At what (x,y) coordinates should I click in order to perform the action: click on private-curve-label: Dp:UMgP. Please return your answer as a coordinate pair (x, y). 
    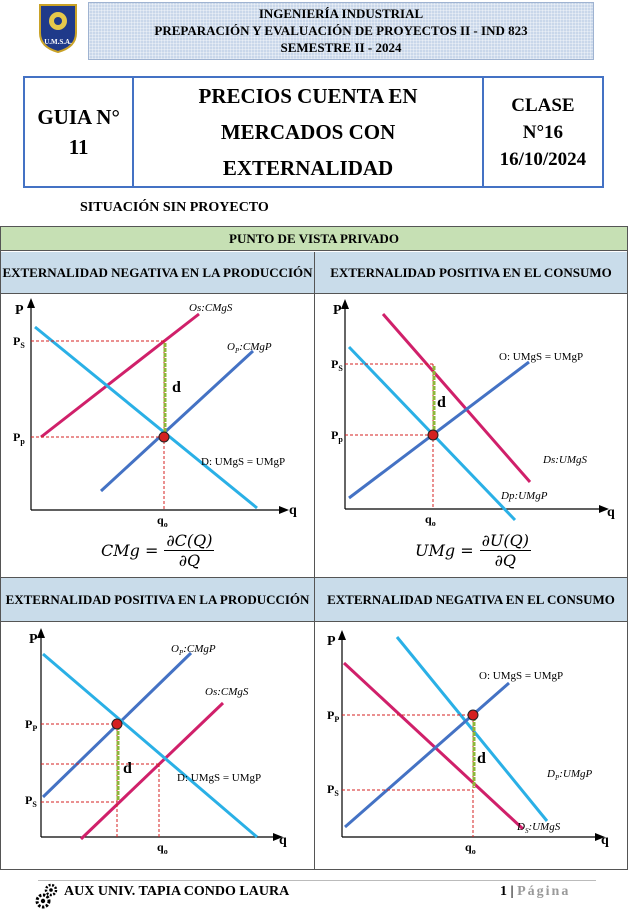
    Looking at the image, I should click on (524, 496).